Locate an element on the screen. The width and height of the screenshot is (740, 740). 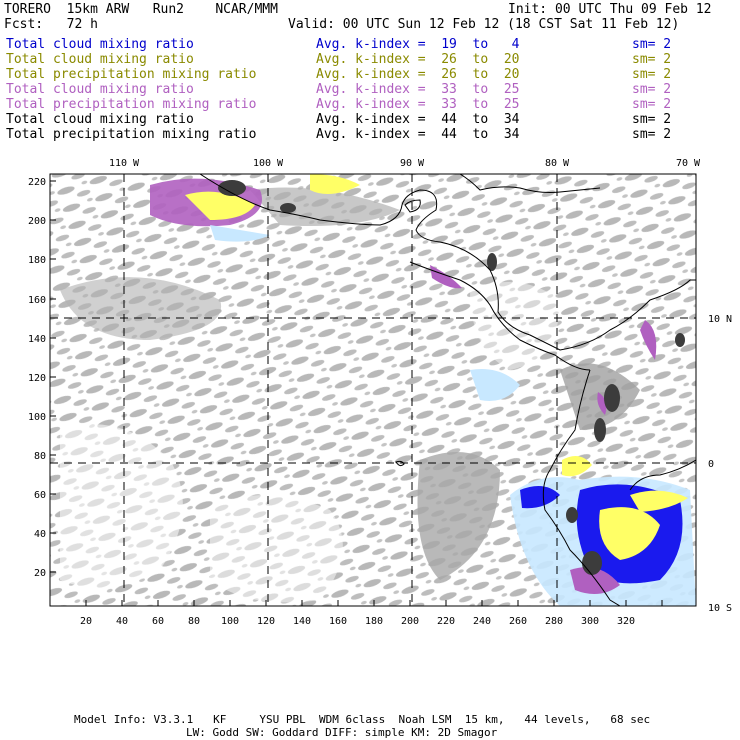
yellow-region is located at coordinates (220, 205).